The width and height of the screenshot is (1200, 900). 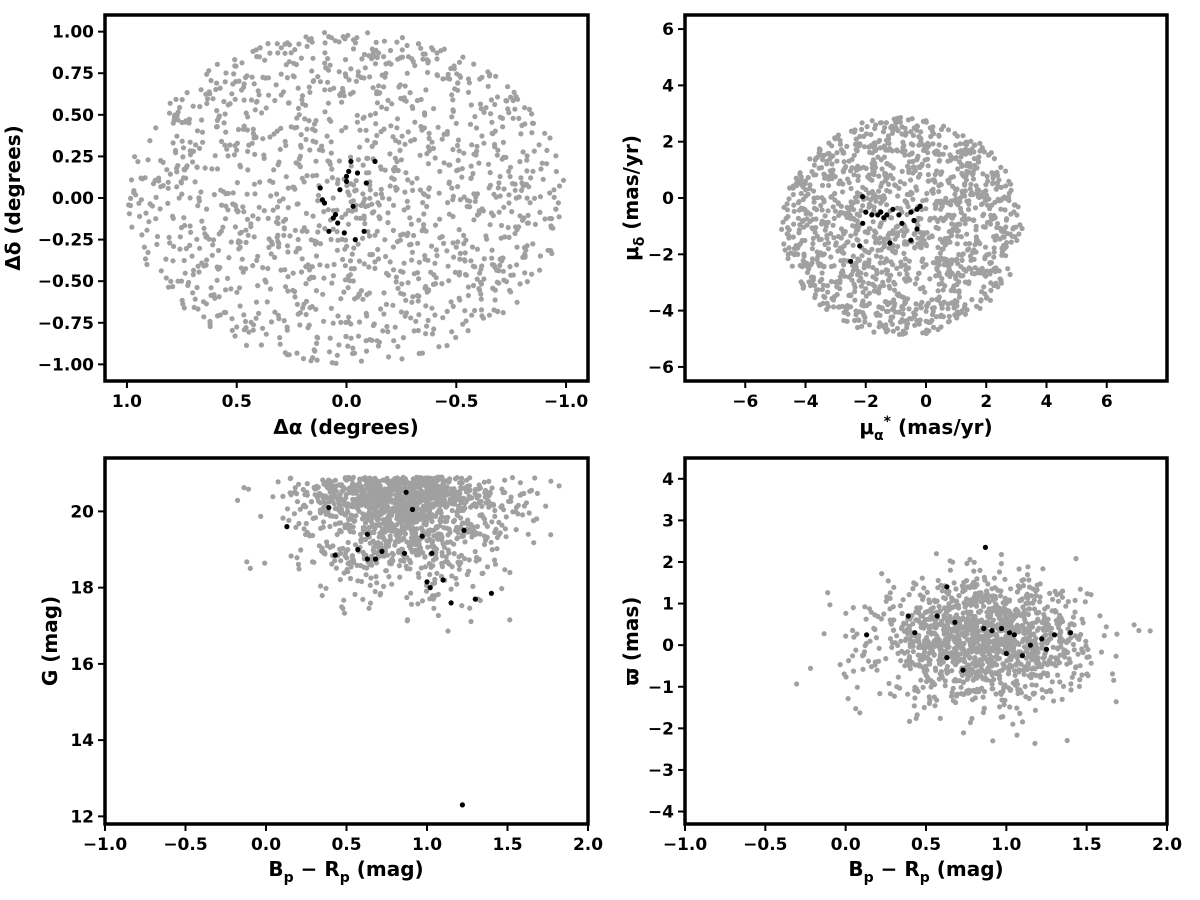 What do you see at coordinates (945, 427) in the screenshot?
I see `panel2-xlabel-unit: (mas/yr)` at bounding box center [945, 427].